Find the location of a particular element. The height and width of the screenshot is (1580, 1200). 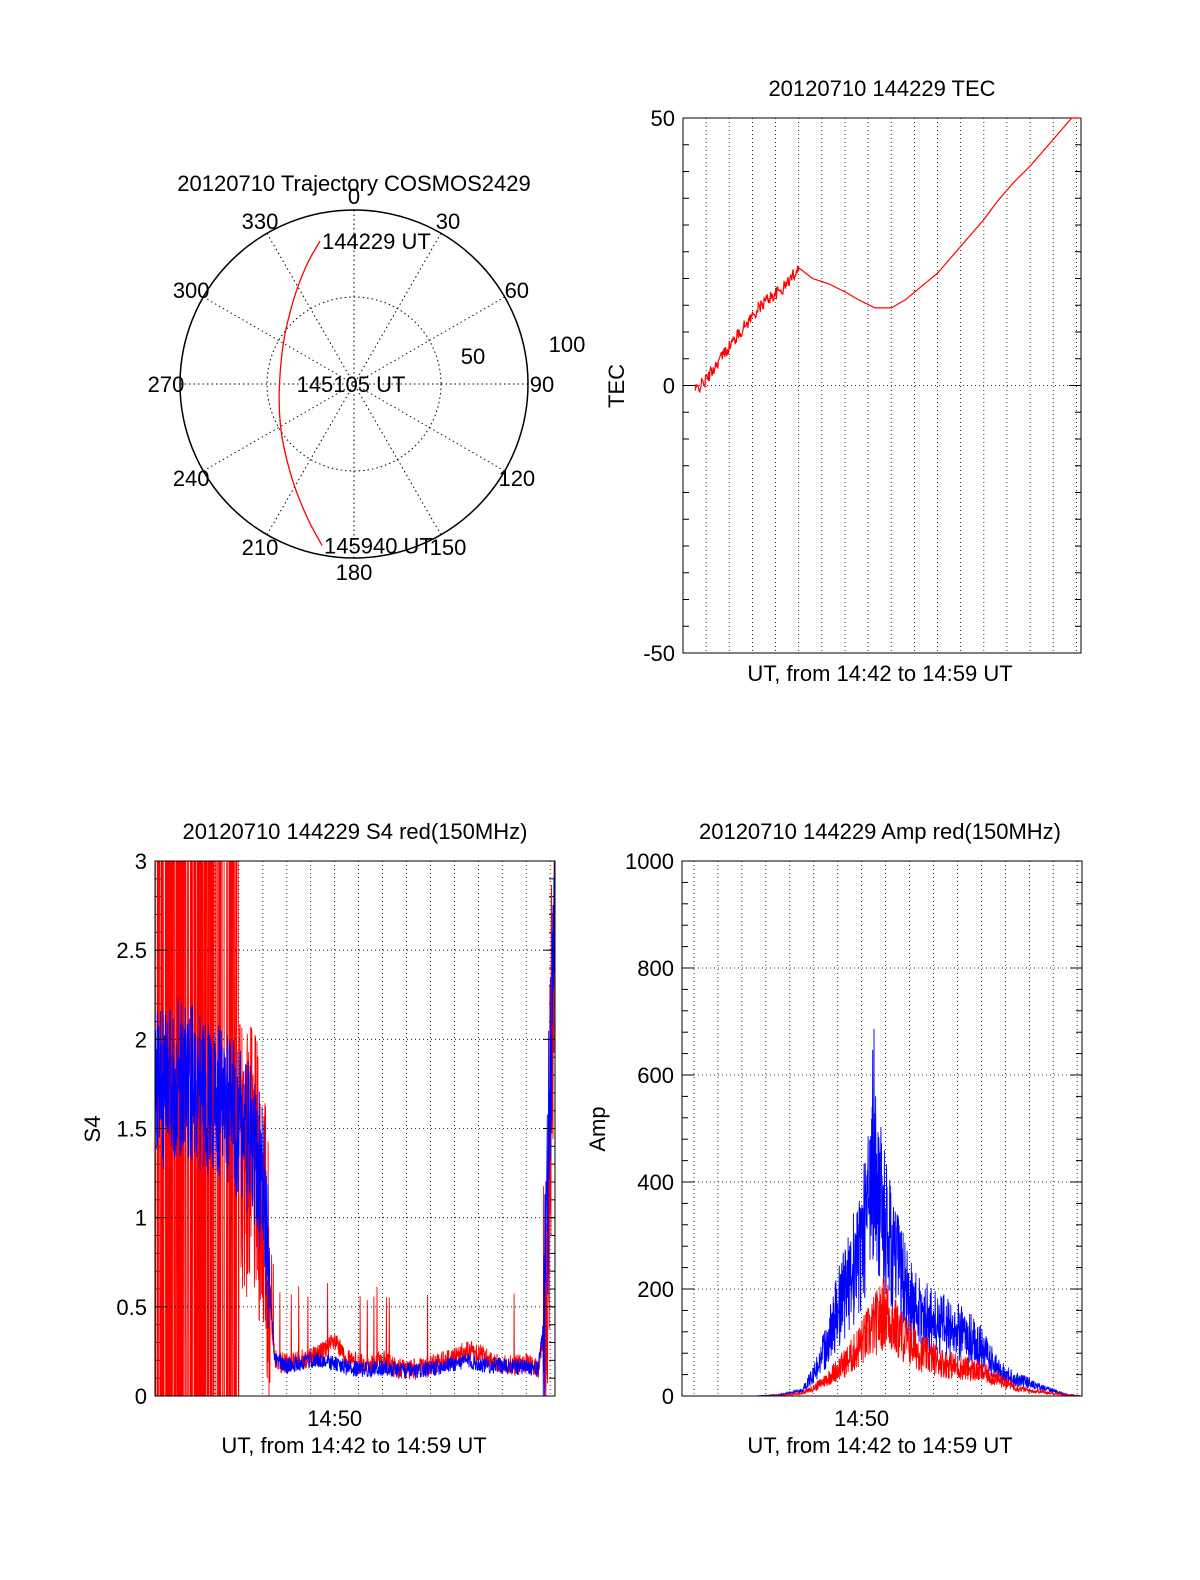

polar-annotation-2: 145940 UT is located at coordinates (378, 545).